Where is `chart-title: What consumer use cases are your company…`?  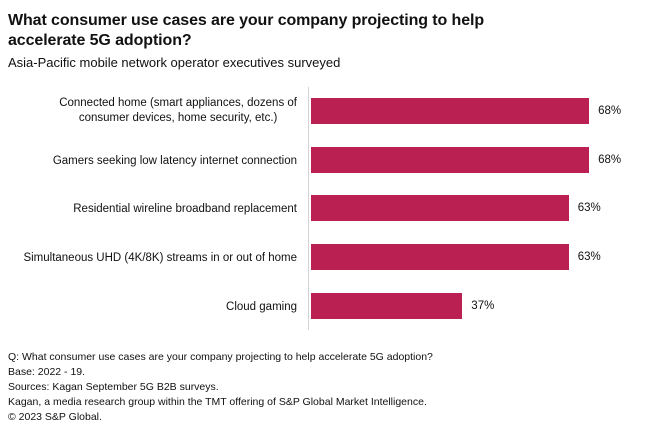
chart-title: What consumer use cases are your company… is located at coordinates (246, 30).